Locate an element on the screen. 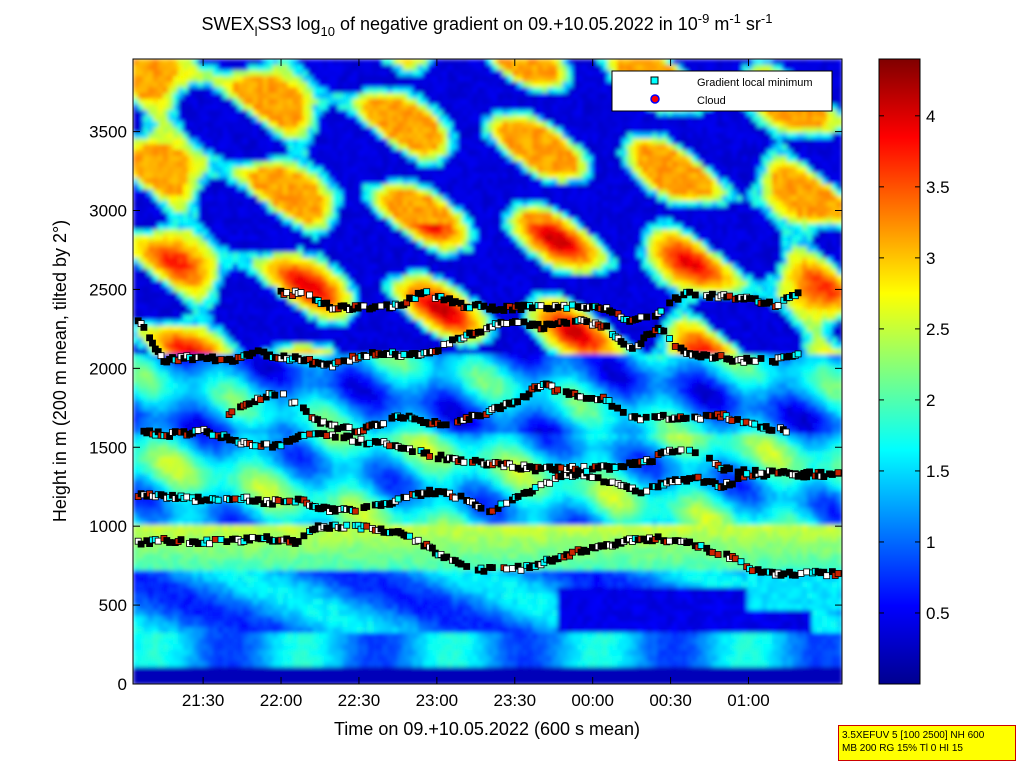 The height and width of the screenshot is (767, 1023). x-tick-label: 23:30 is located at coordinates (514, 700).